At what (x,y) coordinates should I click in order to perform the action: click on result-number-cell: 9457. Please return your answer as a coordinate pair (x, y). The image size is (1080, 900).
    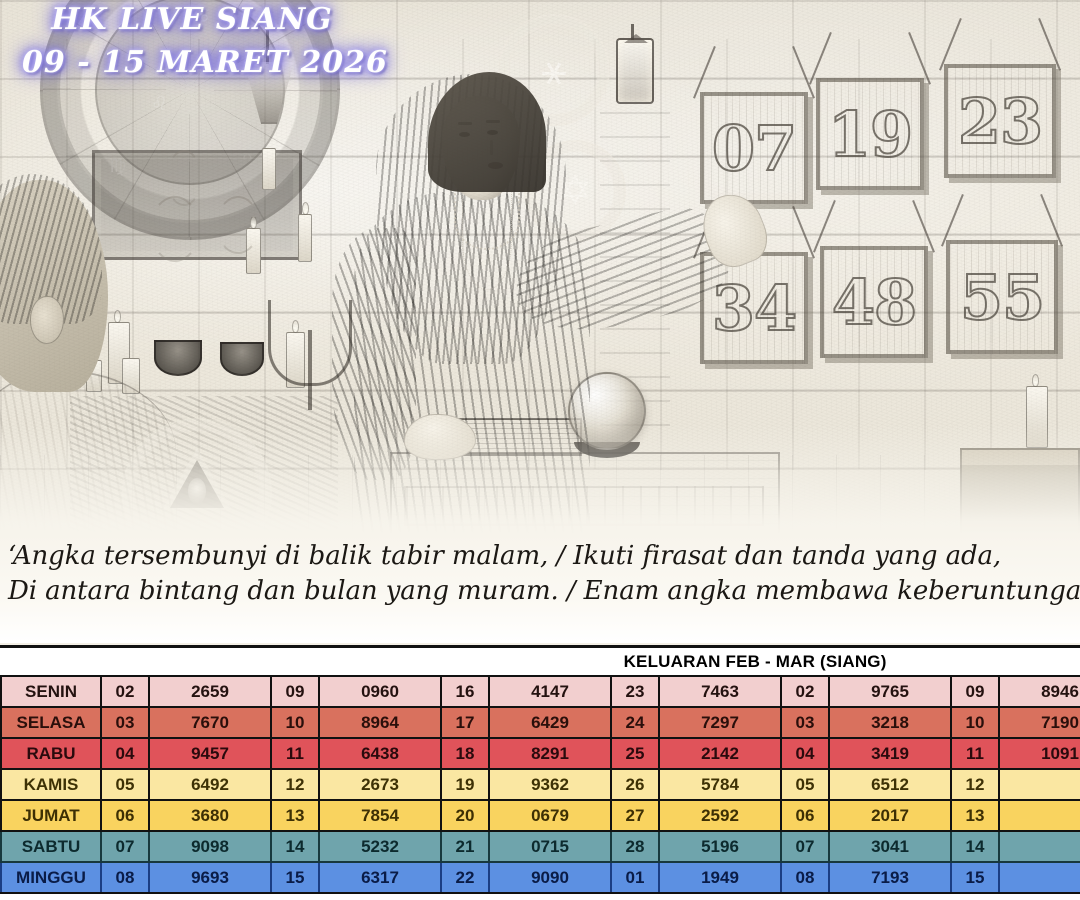
    Looking at the image, I should click on (210, 753).